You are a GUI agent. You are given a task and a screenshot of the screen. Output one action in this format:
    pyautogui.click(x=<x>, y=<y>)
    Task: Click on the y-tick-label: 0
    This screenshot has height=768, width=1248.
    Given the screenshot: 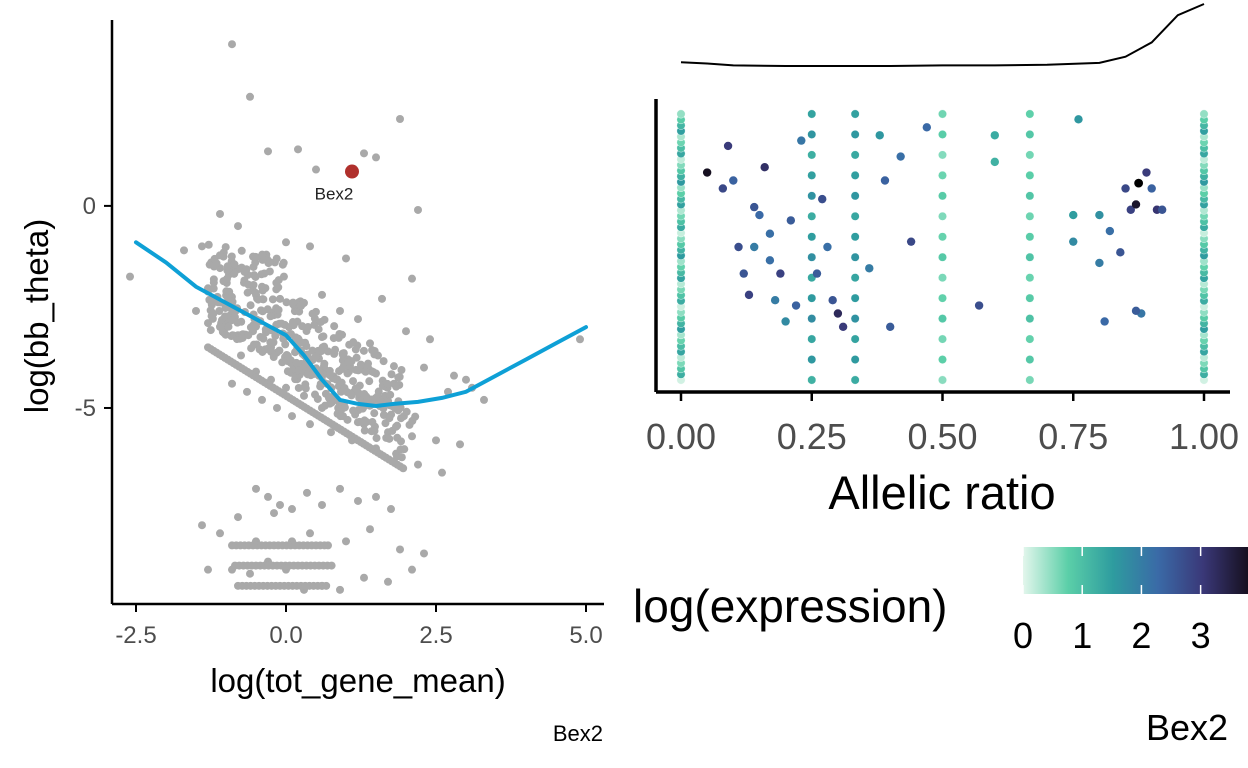 What is the action you would take?
    pyautogui.click(x=89, y=206)
    